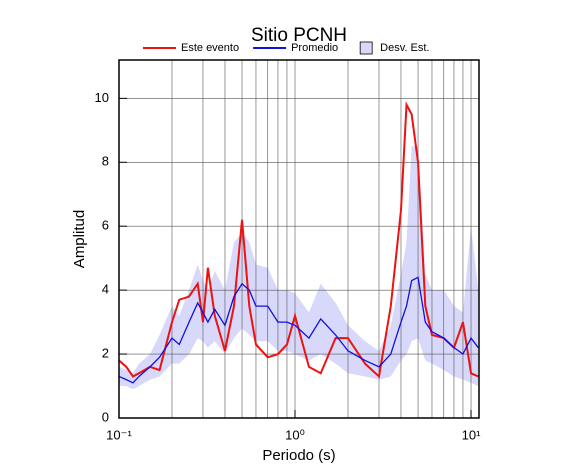  I want to click on series-line, so click(298, 330).